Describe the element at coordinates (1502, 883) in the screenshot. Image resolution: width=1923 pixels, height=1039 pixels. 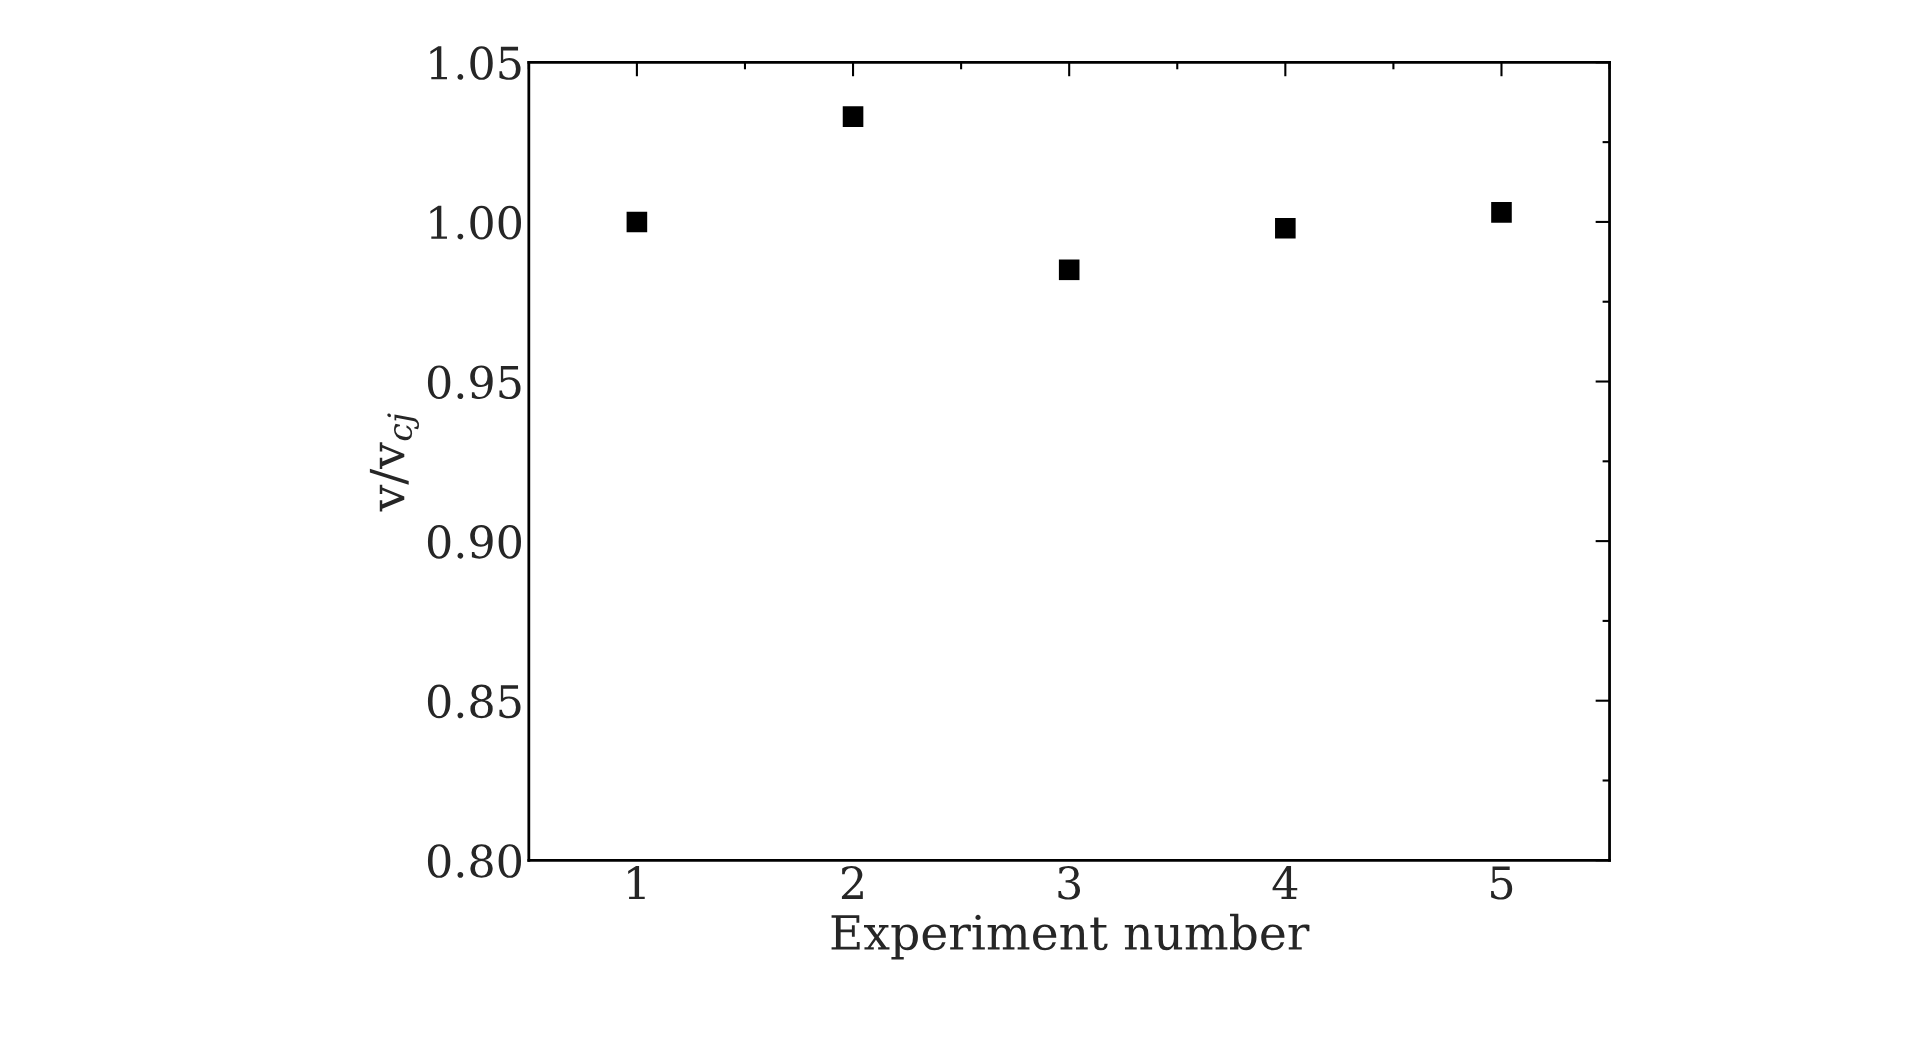
I see `x-tick-label: 5` at that location.